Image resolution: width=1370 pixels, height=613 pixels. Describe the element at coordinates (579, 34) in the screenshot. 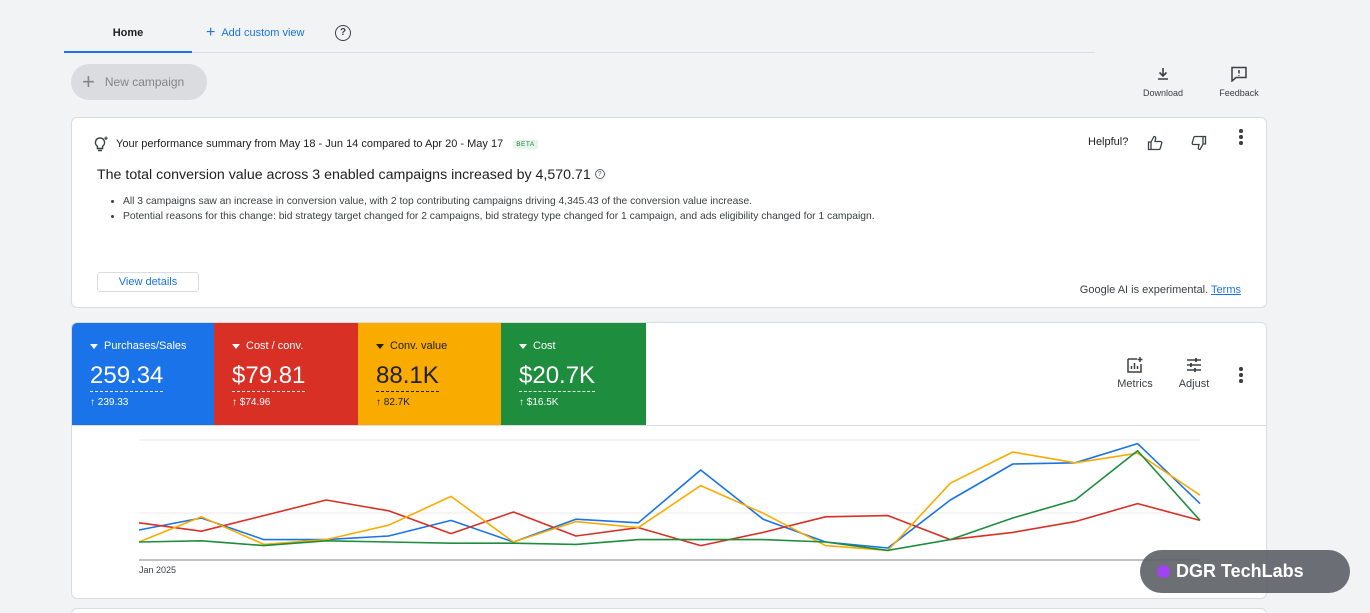

I see `view-tabs: Home + Add custom view ?` at that location.